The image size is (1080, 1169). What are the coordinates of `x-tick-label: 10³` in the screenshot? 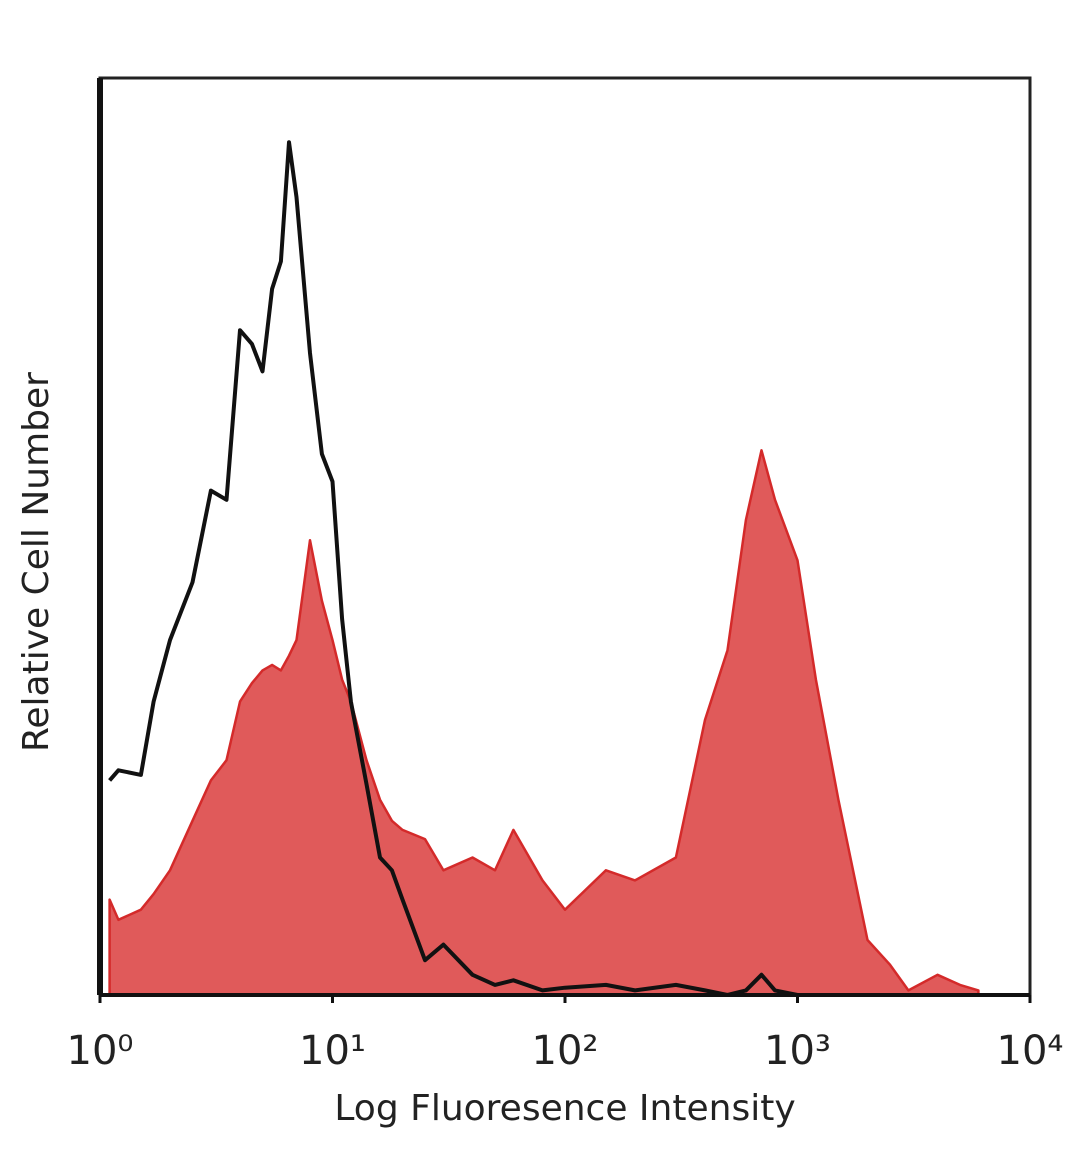 It's located at (797, 1051).